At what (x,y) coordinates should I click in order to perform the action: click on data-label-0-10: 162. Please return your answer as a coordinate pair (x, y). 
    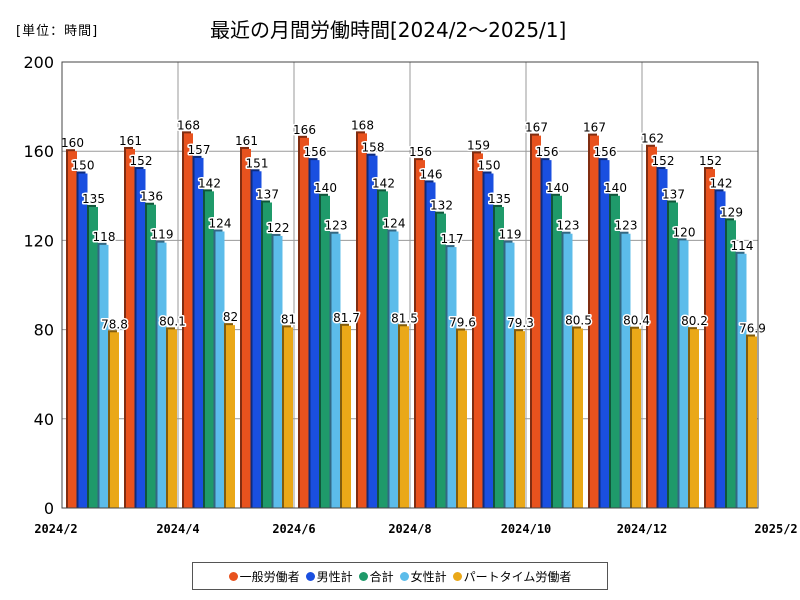
    Looking at the image, I should click on (652, 139).